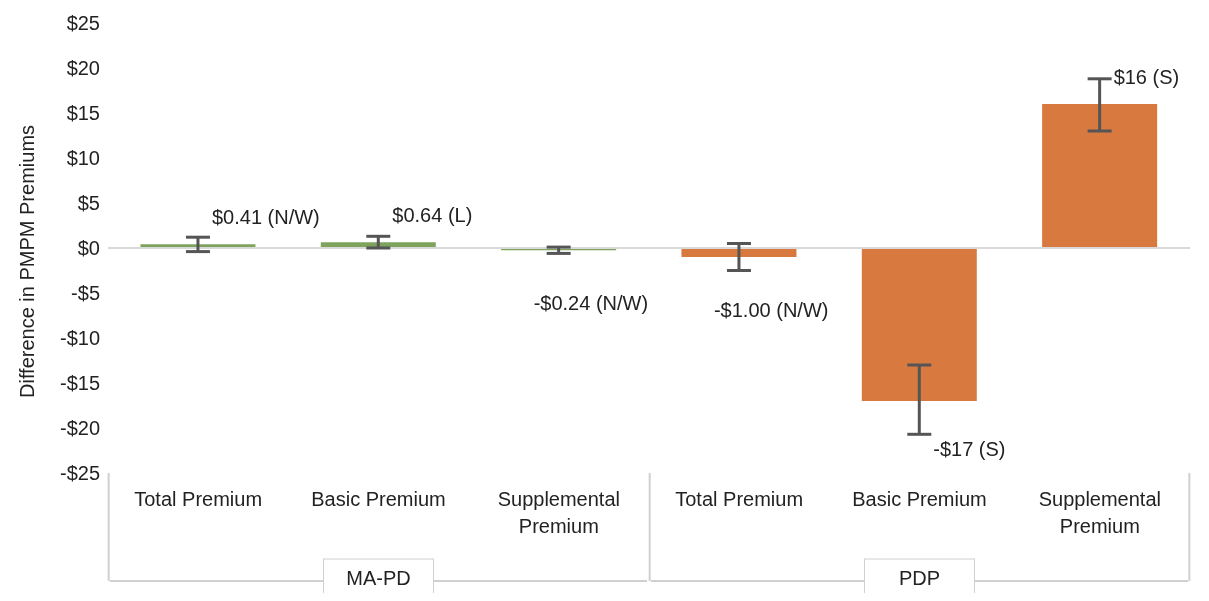 This screenshot has height=601, width=1209. What do you see at coordinates (1146, 77) in the screenshot?
I see `data-label: $16 (S)` at bounding box center [1146, 77].